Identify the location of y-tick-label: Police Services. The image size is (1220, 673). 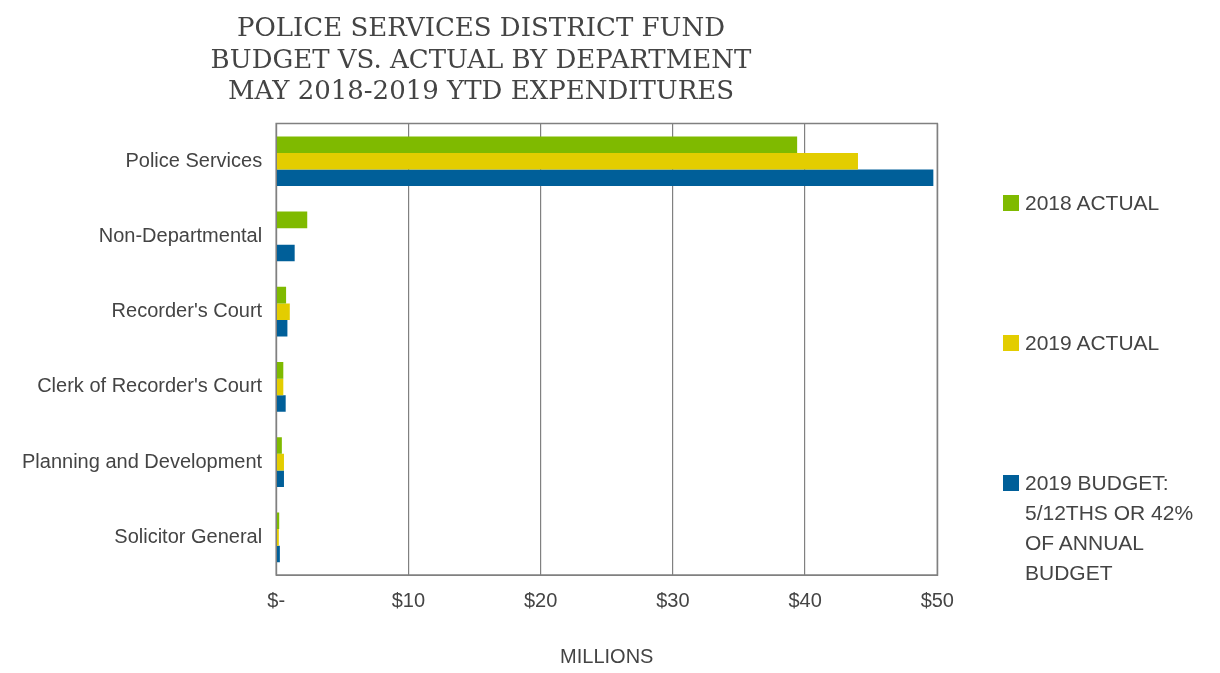
(194, 159).